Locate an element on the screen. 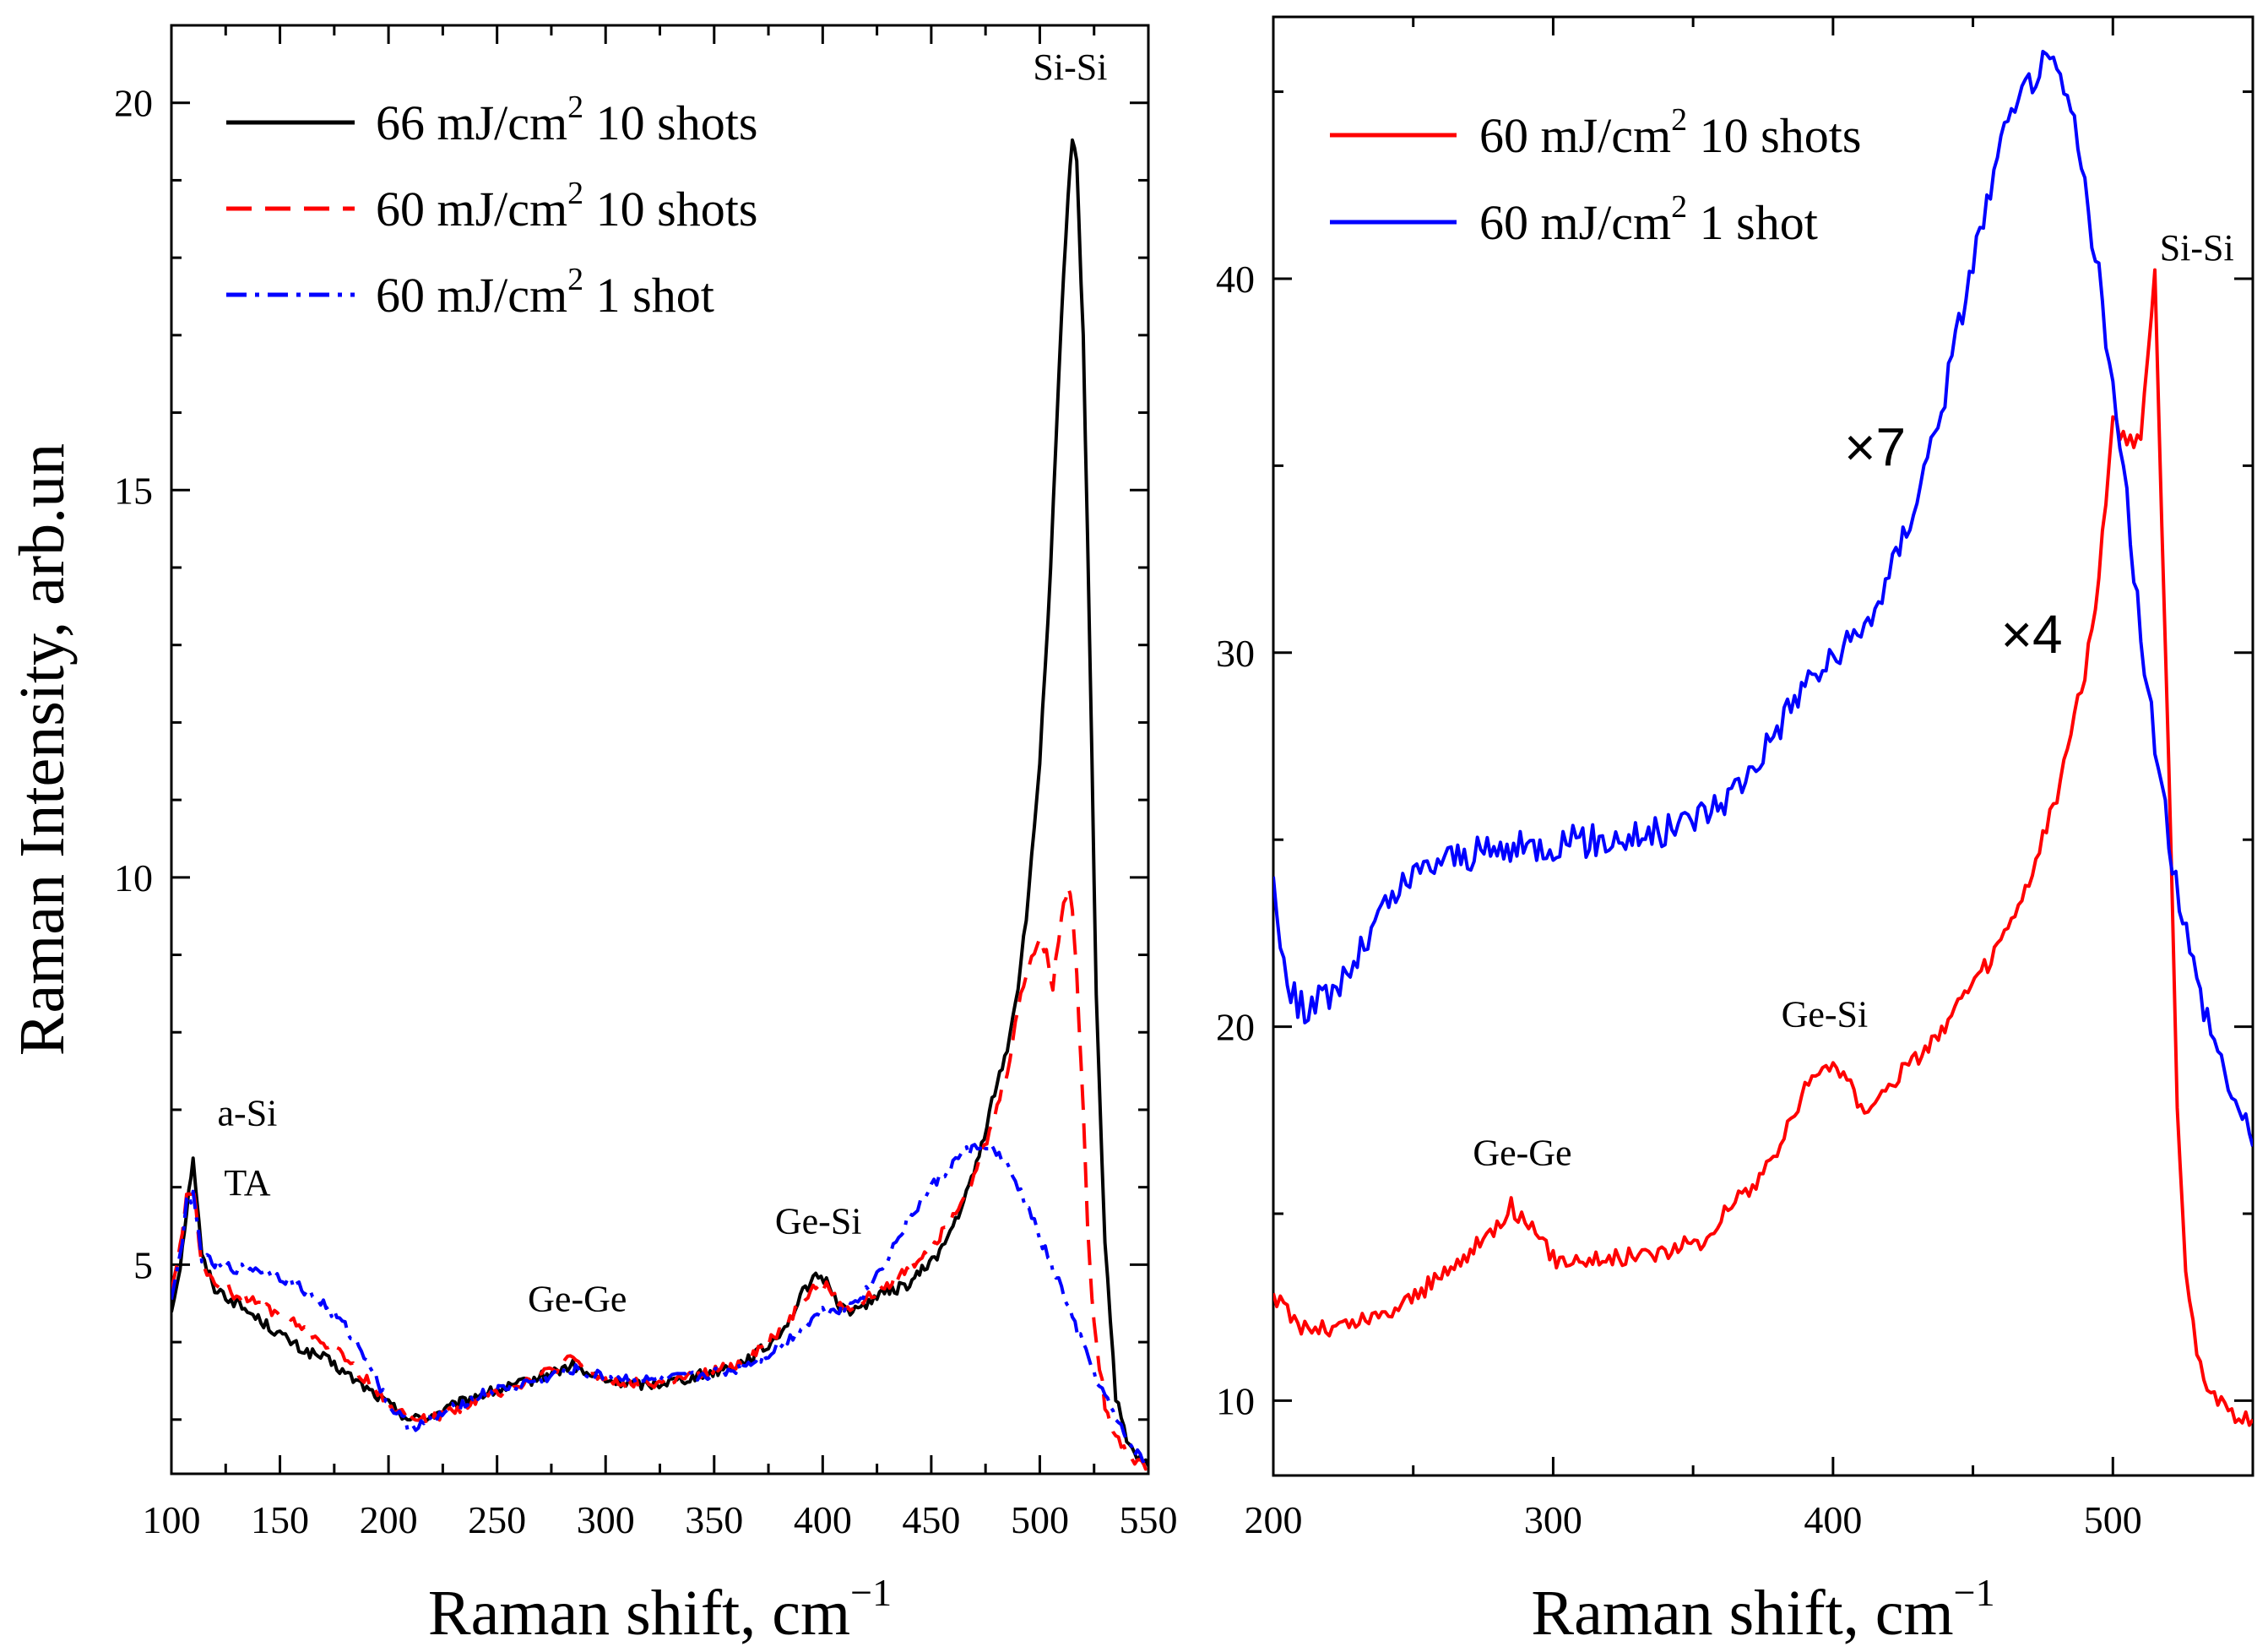 This screenshot has width=2268, height=1652. left-x-tick-label: 400 is located at coordinates (823, 1519).